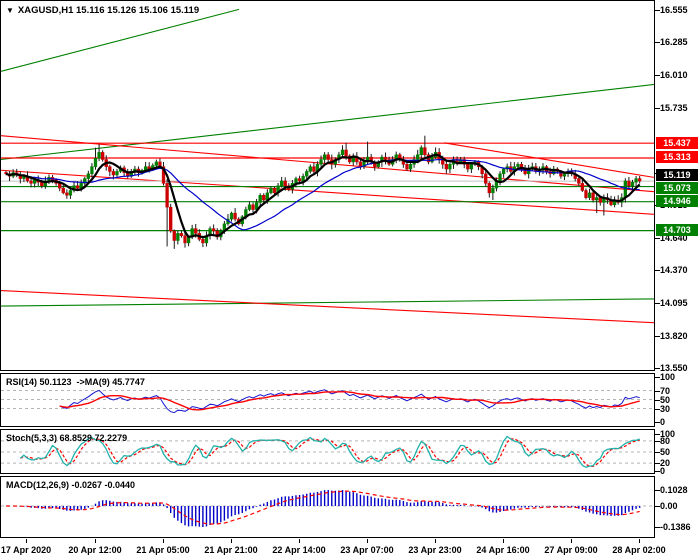 The height and width of the screenshot is (560, 700). What do you see at coordinates (657, 527) in the screenshot?
I see `macd-axis-tick` at bounding box center [657, 527].